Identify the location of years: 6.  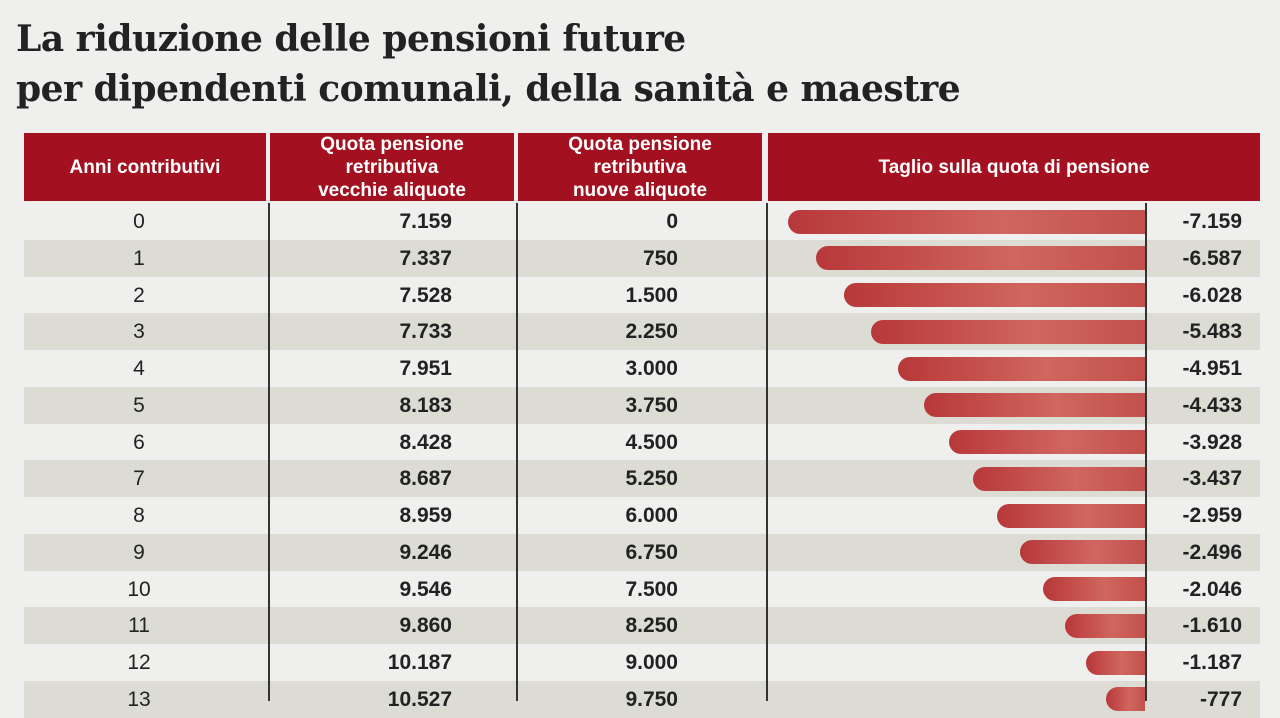
(139, 442).